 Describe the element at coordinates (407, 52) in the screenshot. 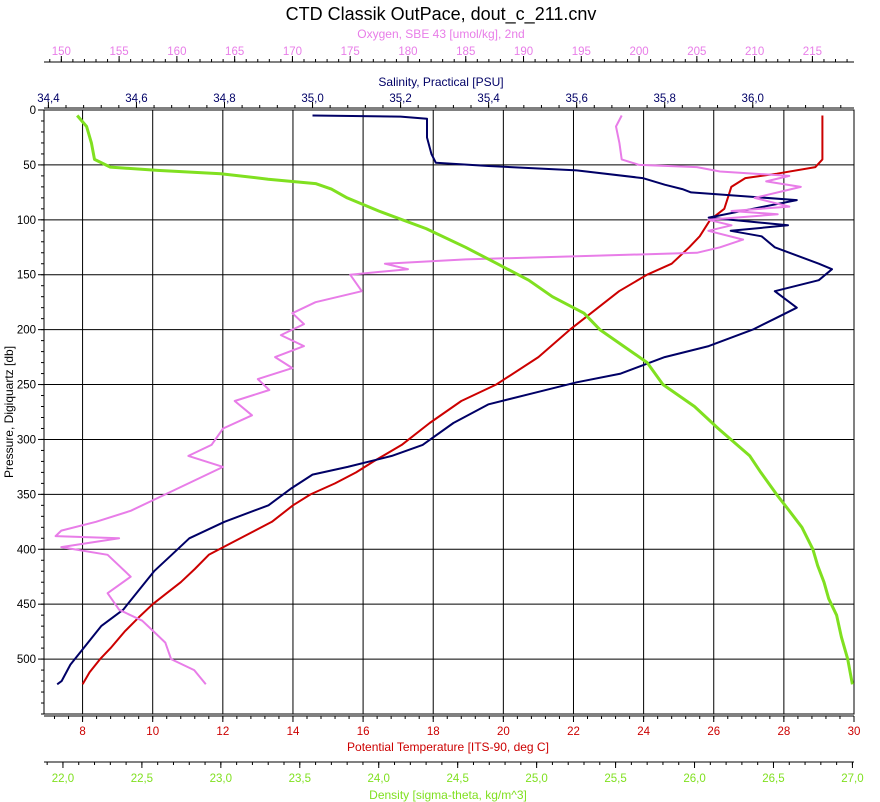

I see `tick-label-oxygen: 180` at that location.